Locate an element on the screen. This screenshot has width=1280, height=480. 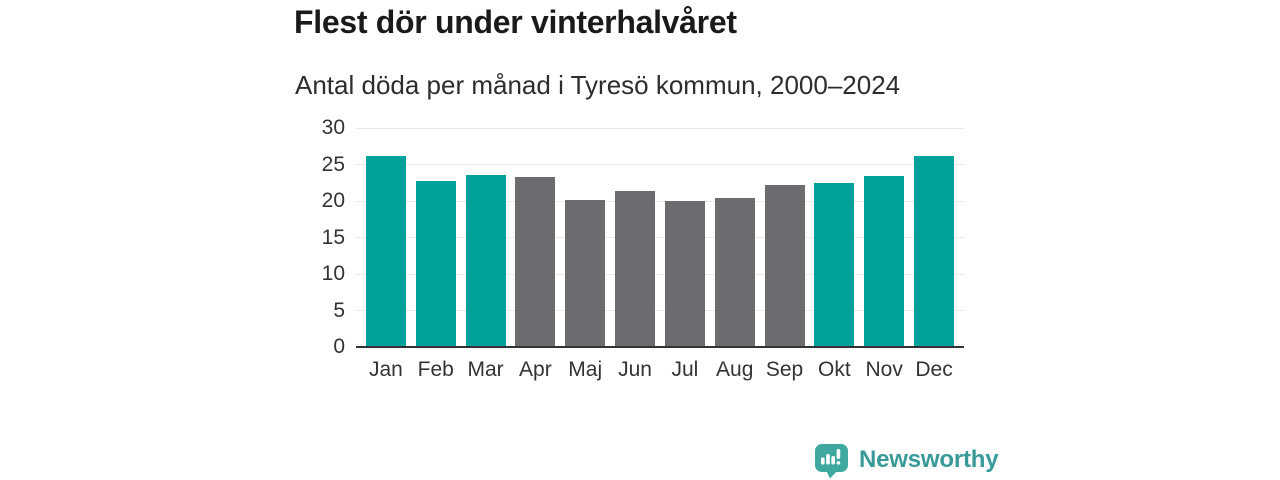
x-tick-label-jun: Jun is located at coordinates (635, 369).